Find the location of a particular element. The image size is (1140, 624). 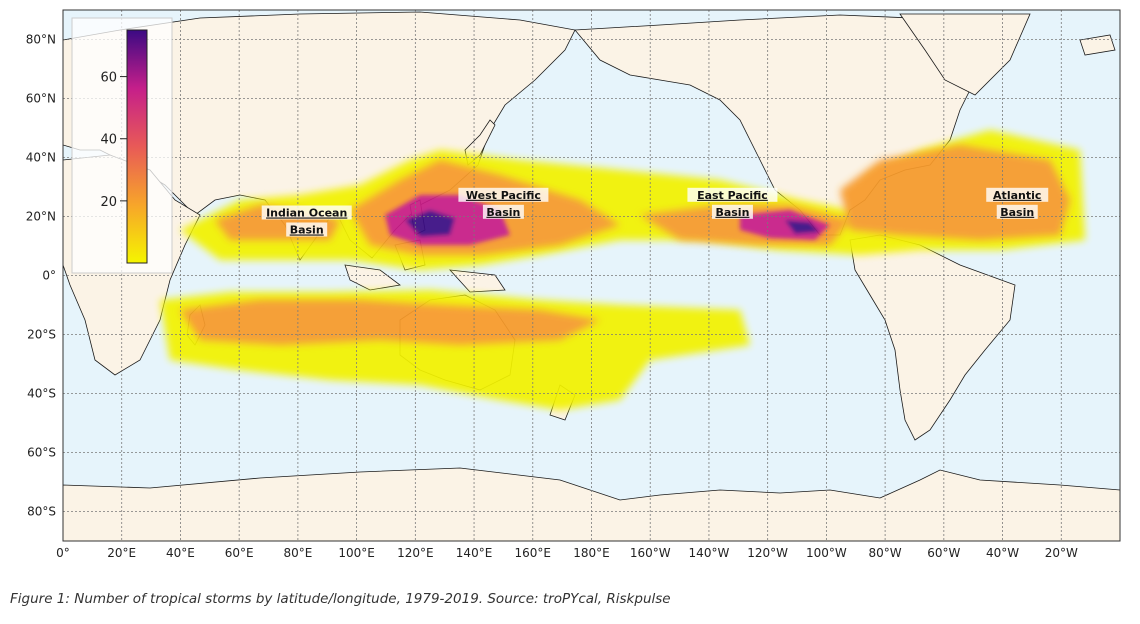

basin-label-line1: East Pacific is located at coordinates (732, 195).